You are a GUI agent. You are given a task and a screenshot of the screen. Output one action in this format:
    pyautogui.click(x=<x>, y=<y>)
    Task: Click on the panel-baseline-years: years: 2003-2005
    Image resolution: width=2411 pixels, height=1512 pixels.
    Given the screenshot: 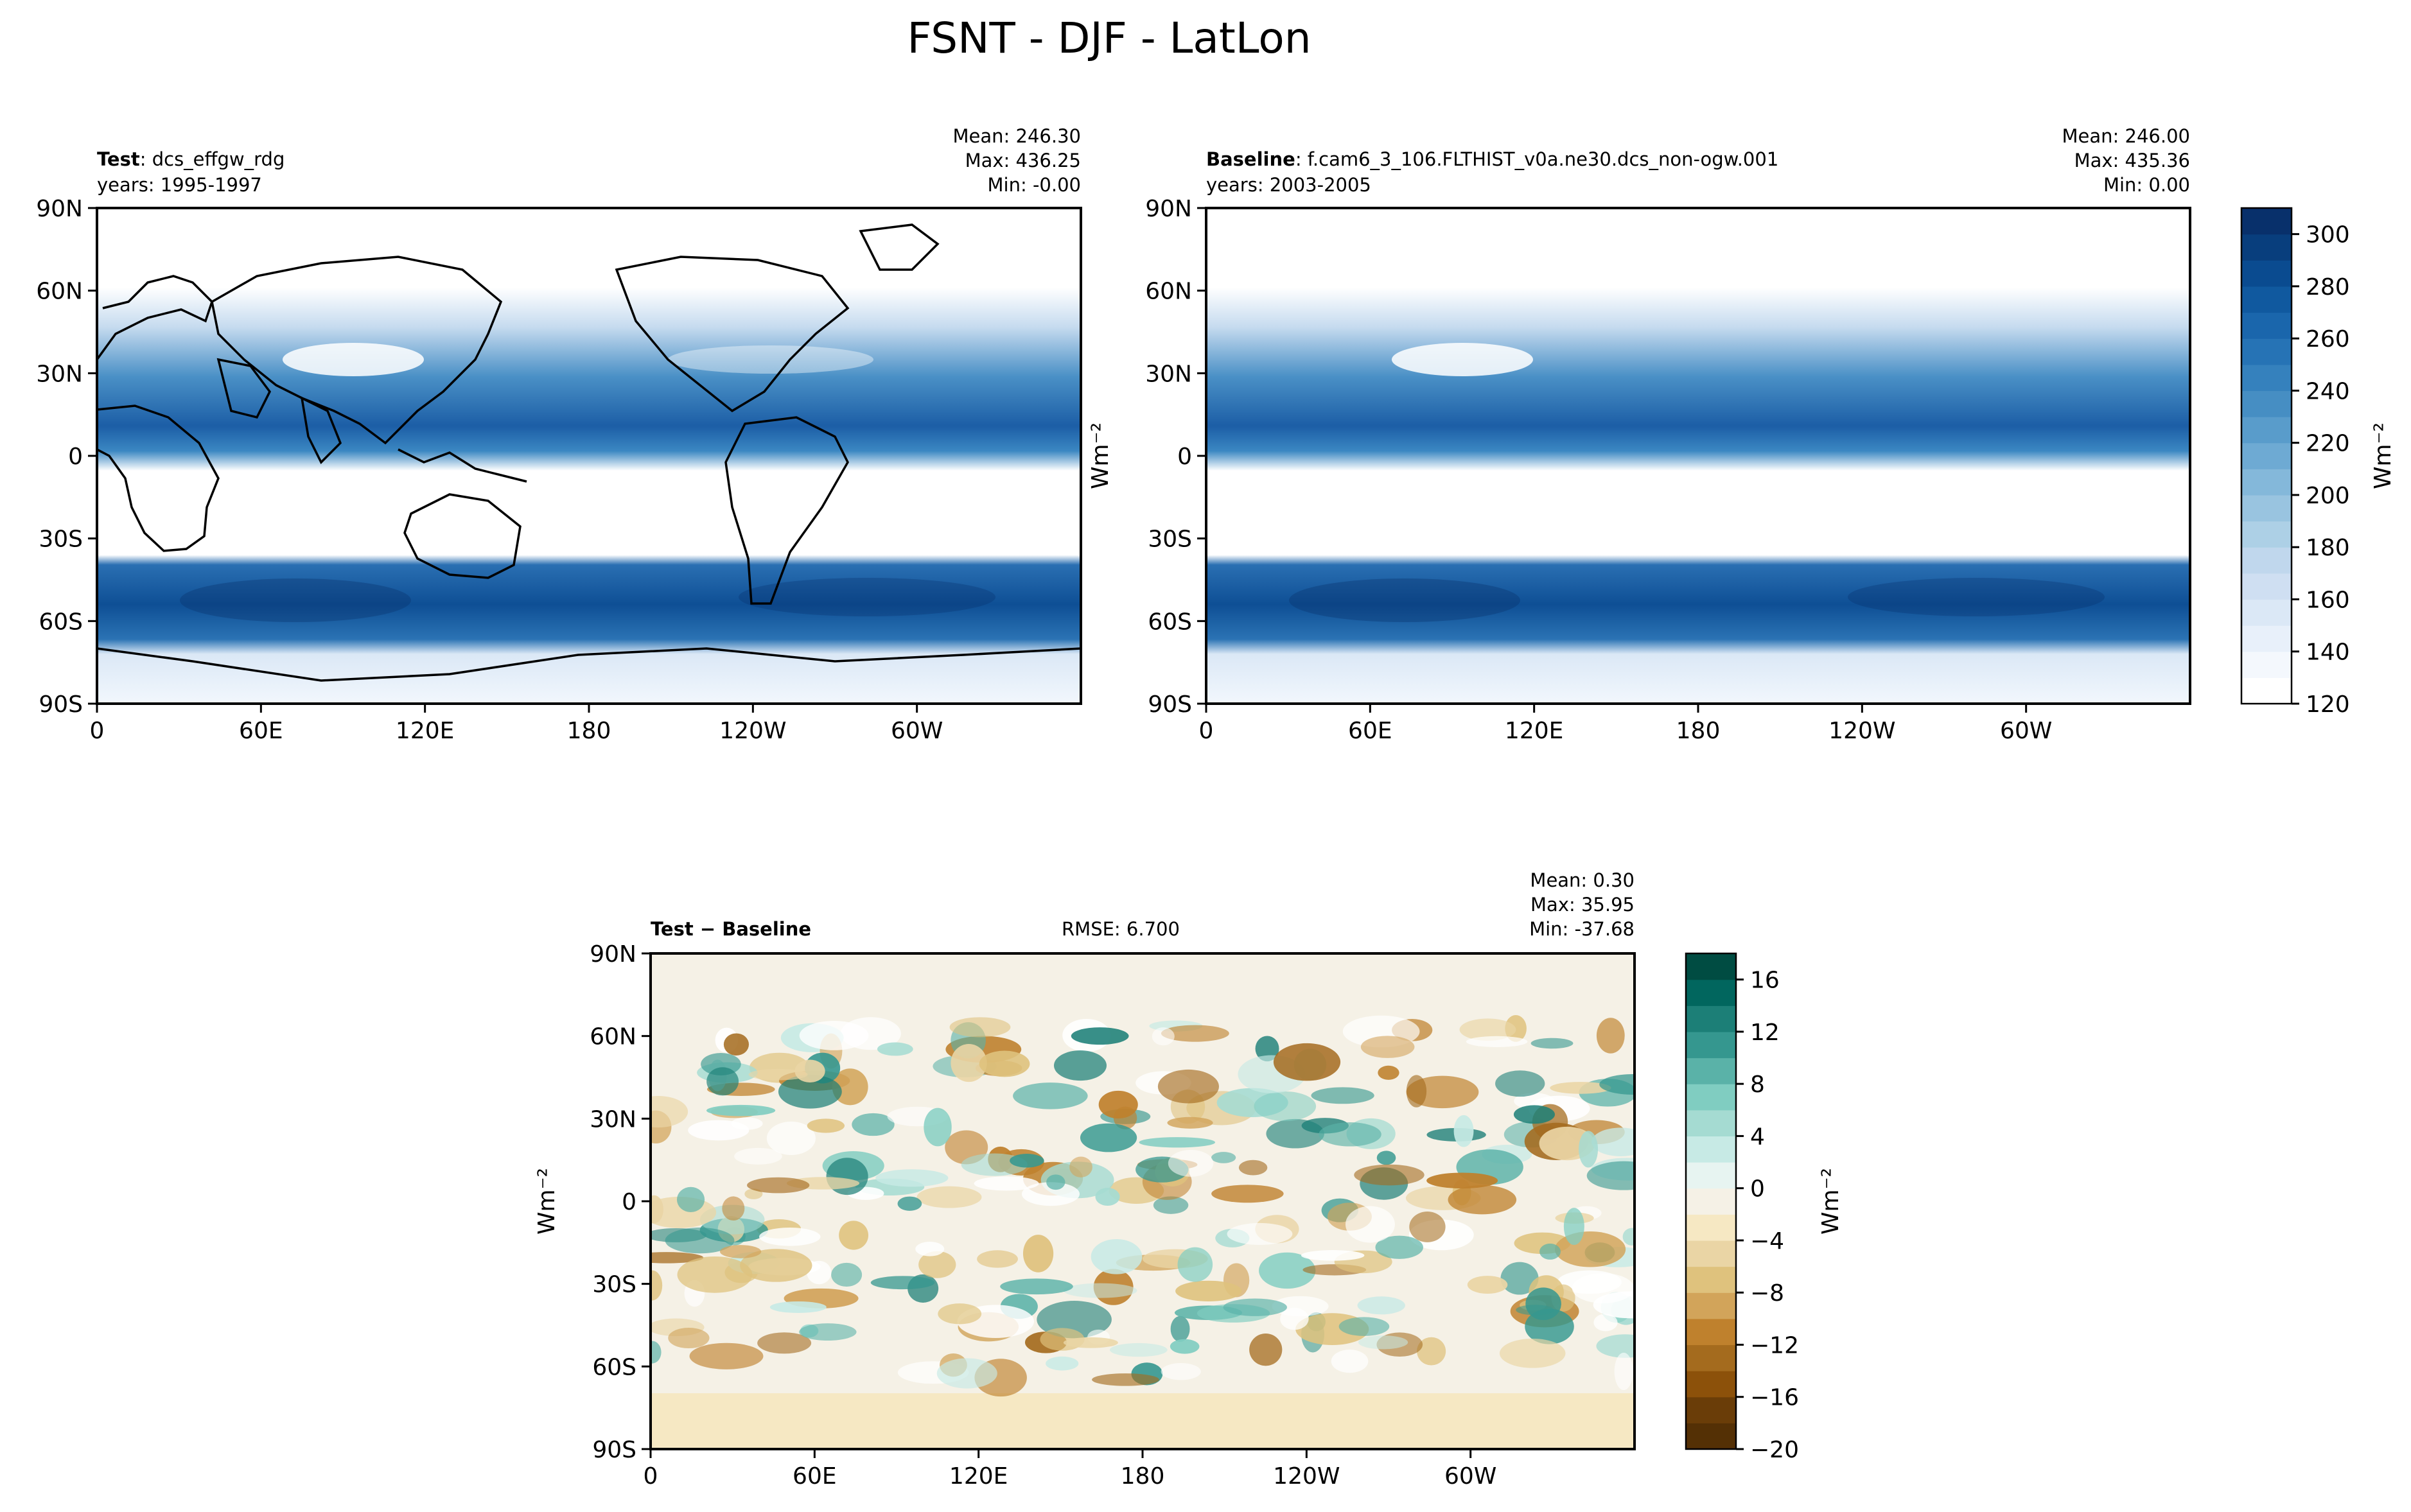 What is the action you would take?
    pyautogui.click(x=1289, y=185)
    